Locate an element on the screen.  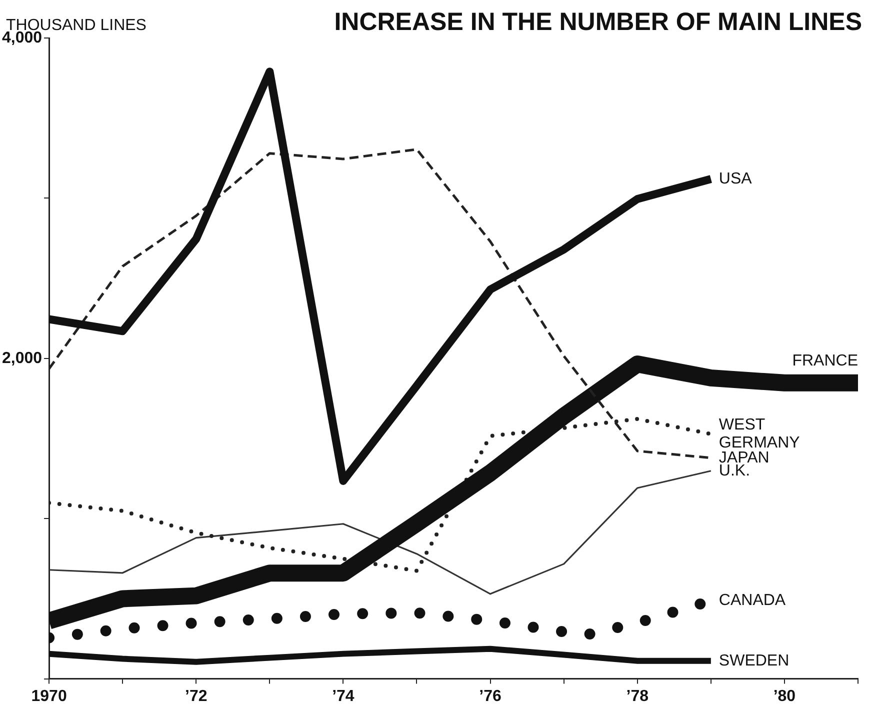
series-label: CANADA is located at coordinates (752, 601).